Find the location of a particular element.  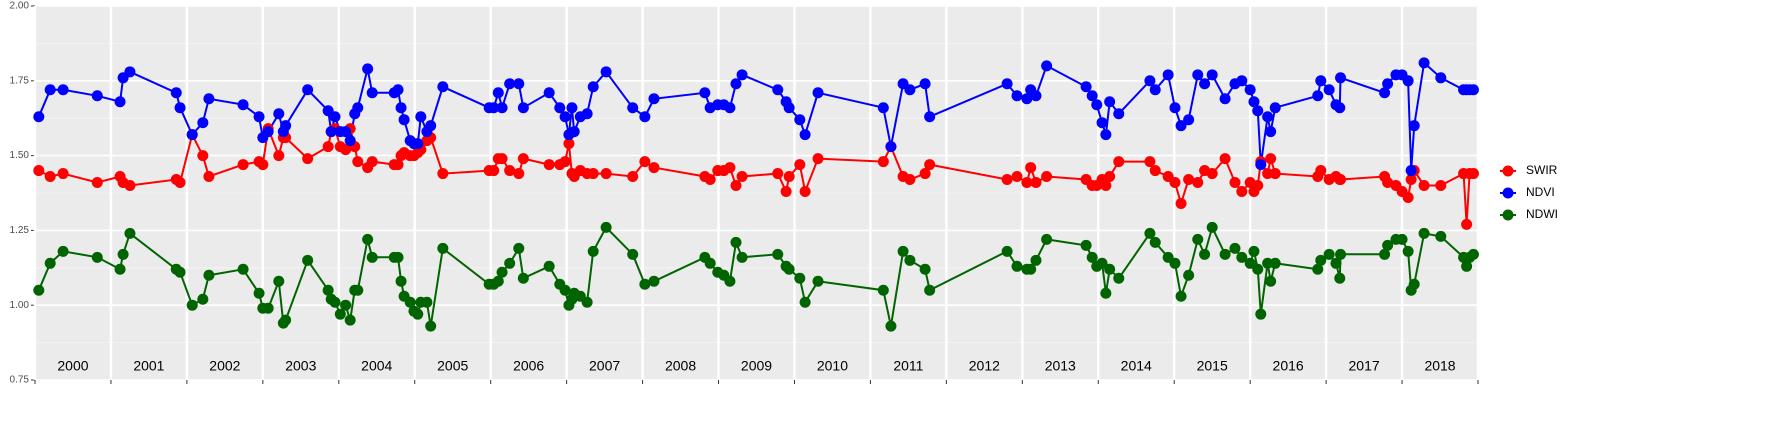

year-label: 2000 is located at coordinates (72, 366).